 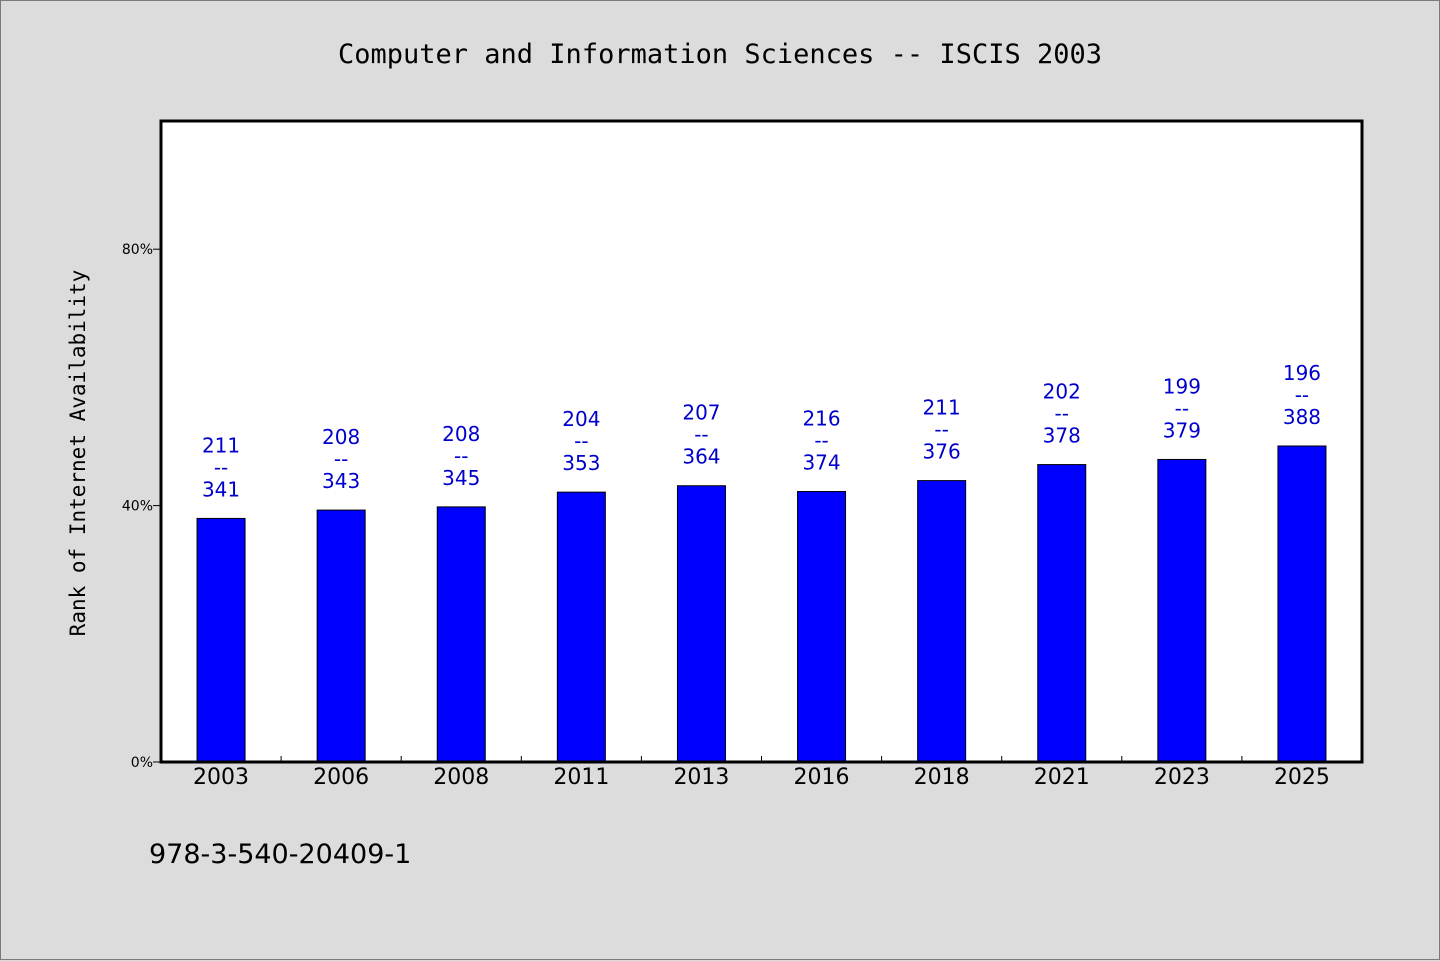 What do you see at coordinates (341, 481) in the screenshot?
I see `data-label-2006-2: 343` at bounding box center [341, 481].